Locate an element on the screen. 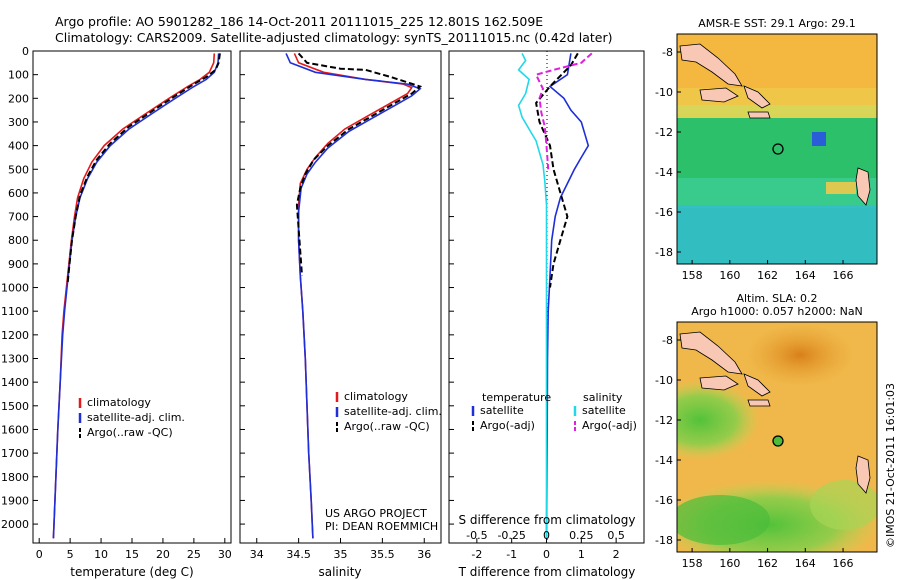 The height and width of the screenshot is (580, 900). temperature-xtick-label: 5 is located at coordinates (70, 554).